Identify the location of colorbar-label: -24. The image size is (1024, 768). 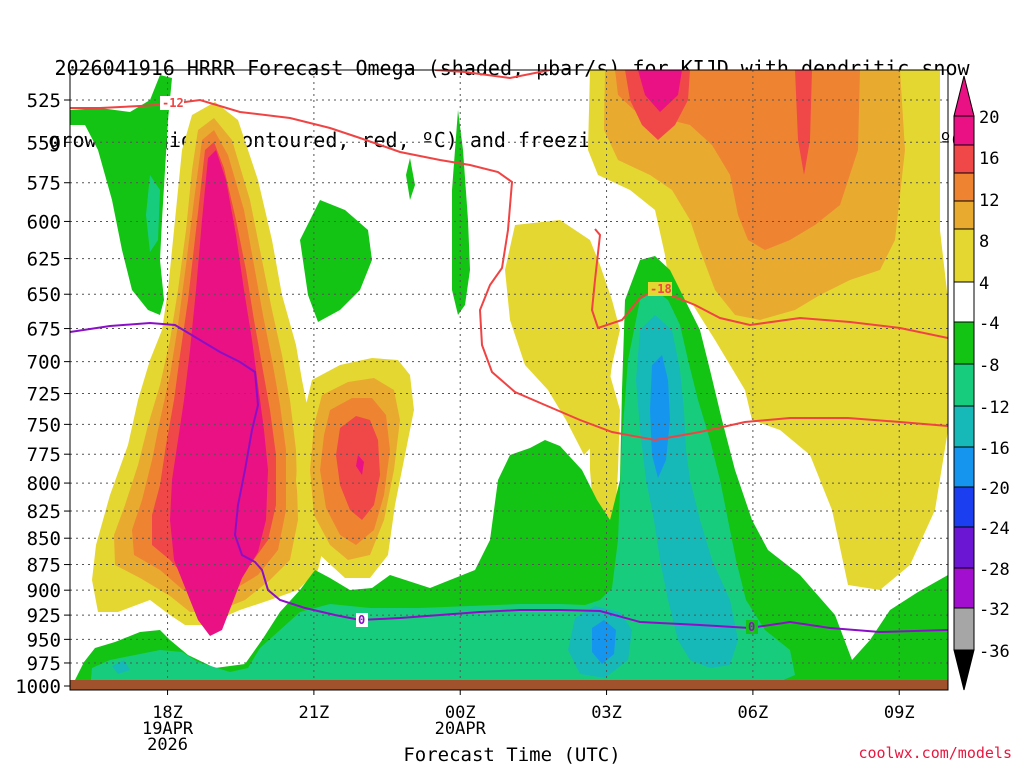
(994, 529).